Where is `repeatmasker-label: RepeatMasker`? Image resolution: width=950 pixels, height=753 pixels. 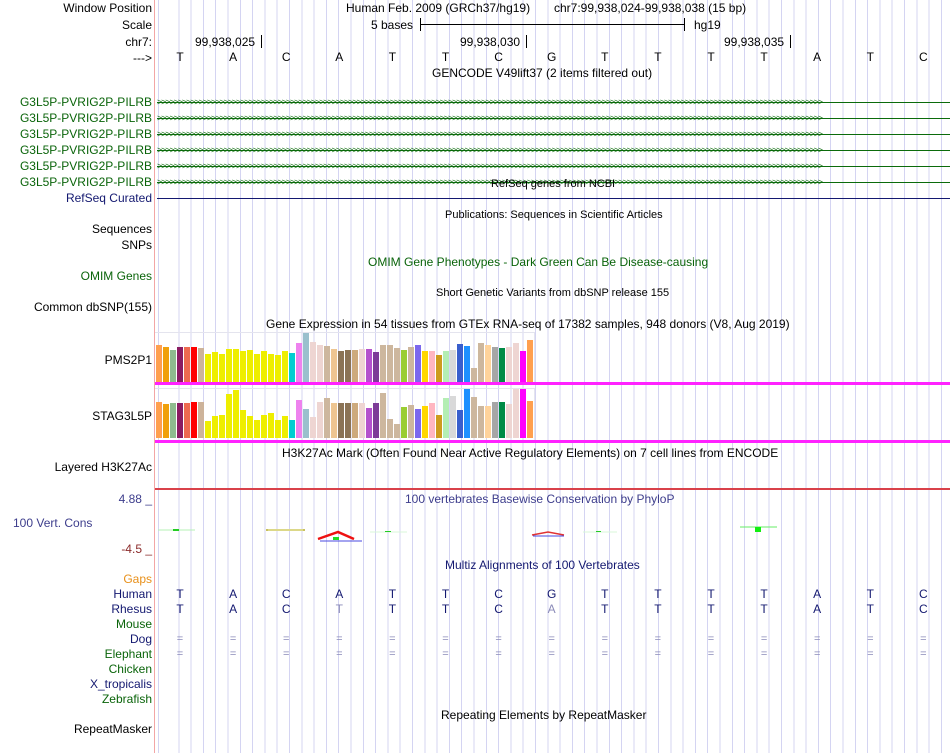
repeatmasker-label: RepeatMasker is located at coordinates (112, 729).